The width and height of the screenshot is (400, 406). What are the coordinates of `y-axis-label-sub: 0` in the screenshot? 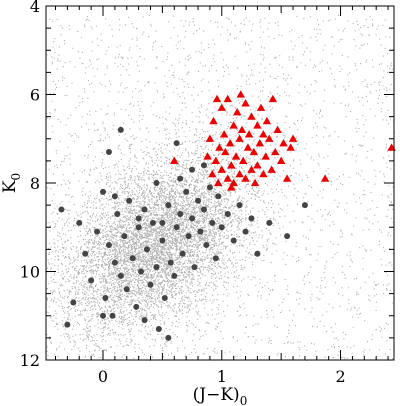 It's located at (16, 177).